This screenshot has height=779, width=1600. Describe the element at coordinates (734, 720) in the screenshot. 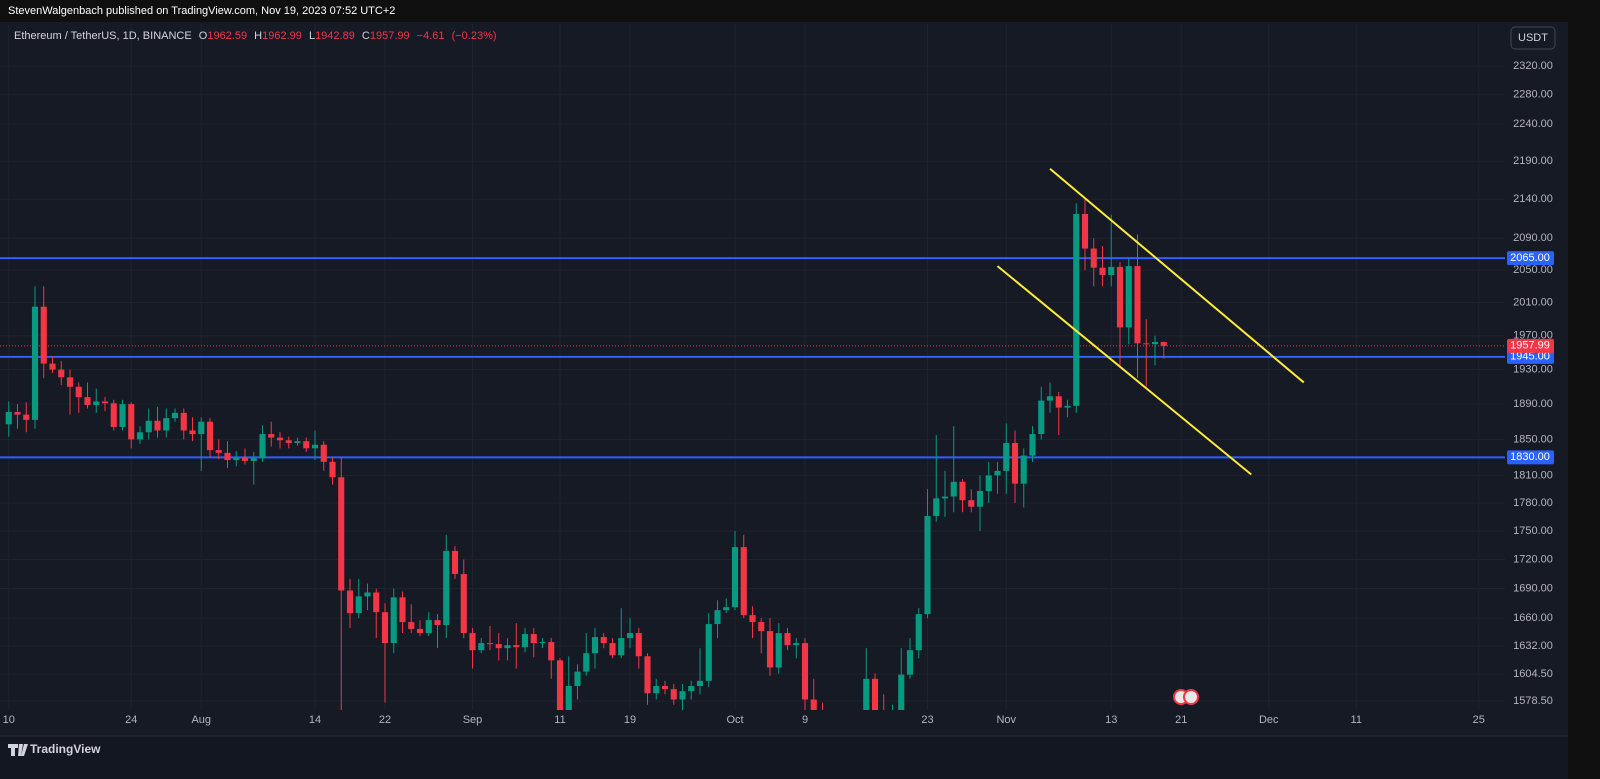

I see `x-tick-label: Oct` at that location.